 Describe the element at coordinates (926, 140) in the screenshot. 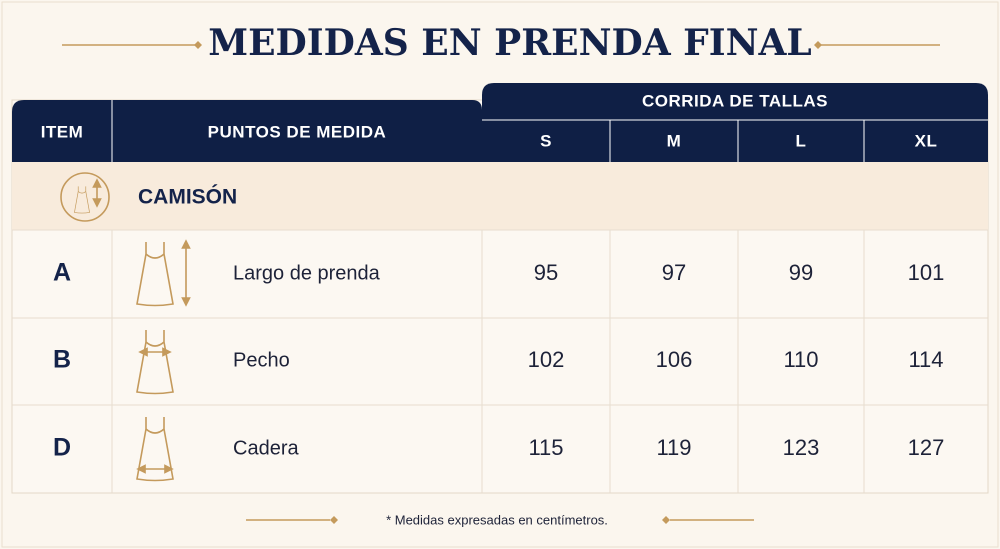

I see `size-header: XL` at that location.